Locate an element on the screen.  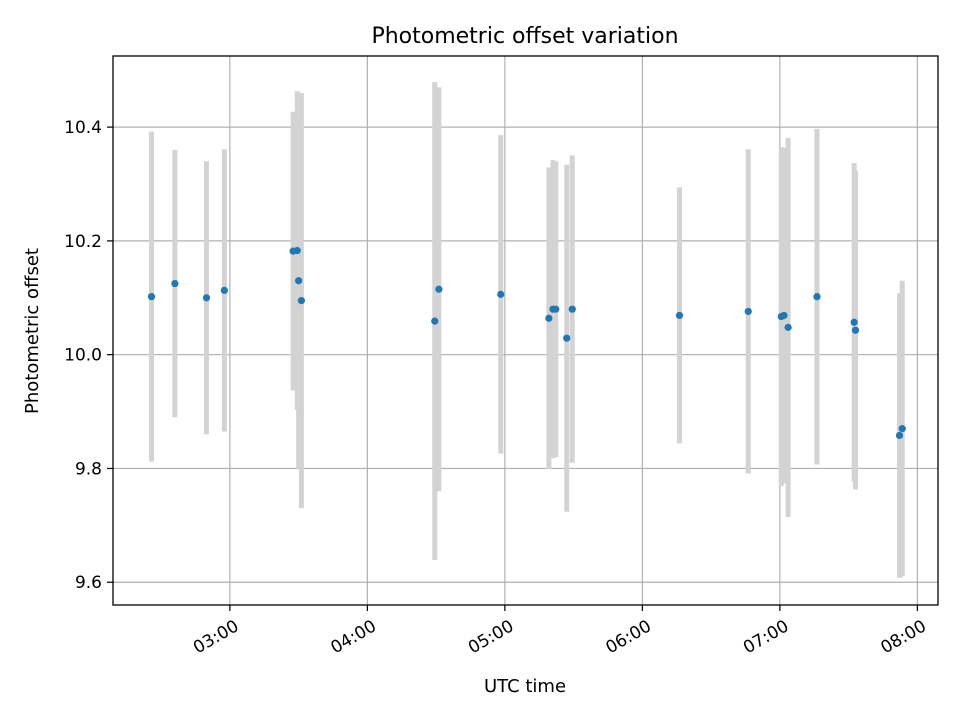
x-tick-label: 08:00 is located at coordinates (903, 637).